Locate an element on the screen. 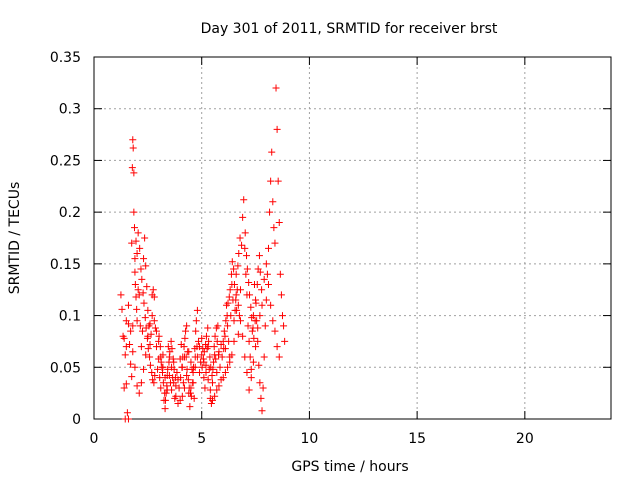 The image size is (640, 480). x-tick-label: 10 is located at coordinates (310, 439).